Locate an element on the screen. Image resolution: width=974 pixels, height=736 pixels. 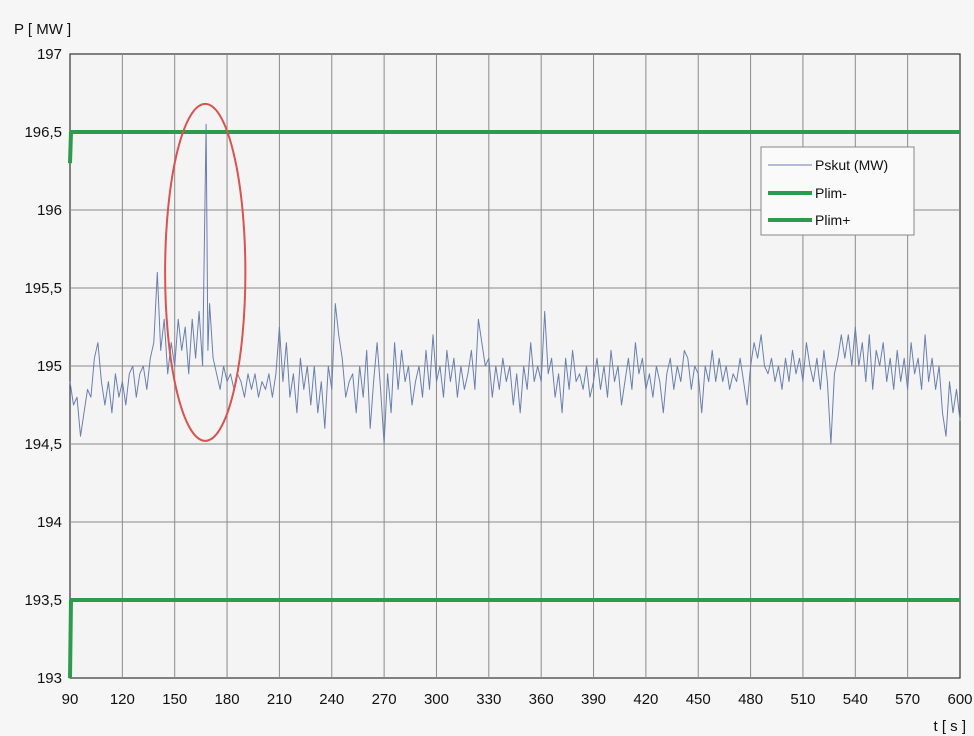
annotations is located at coordinates (205, 272).